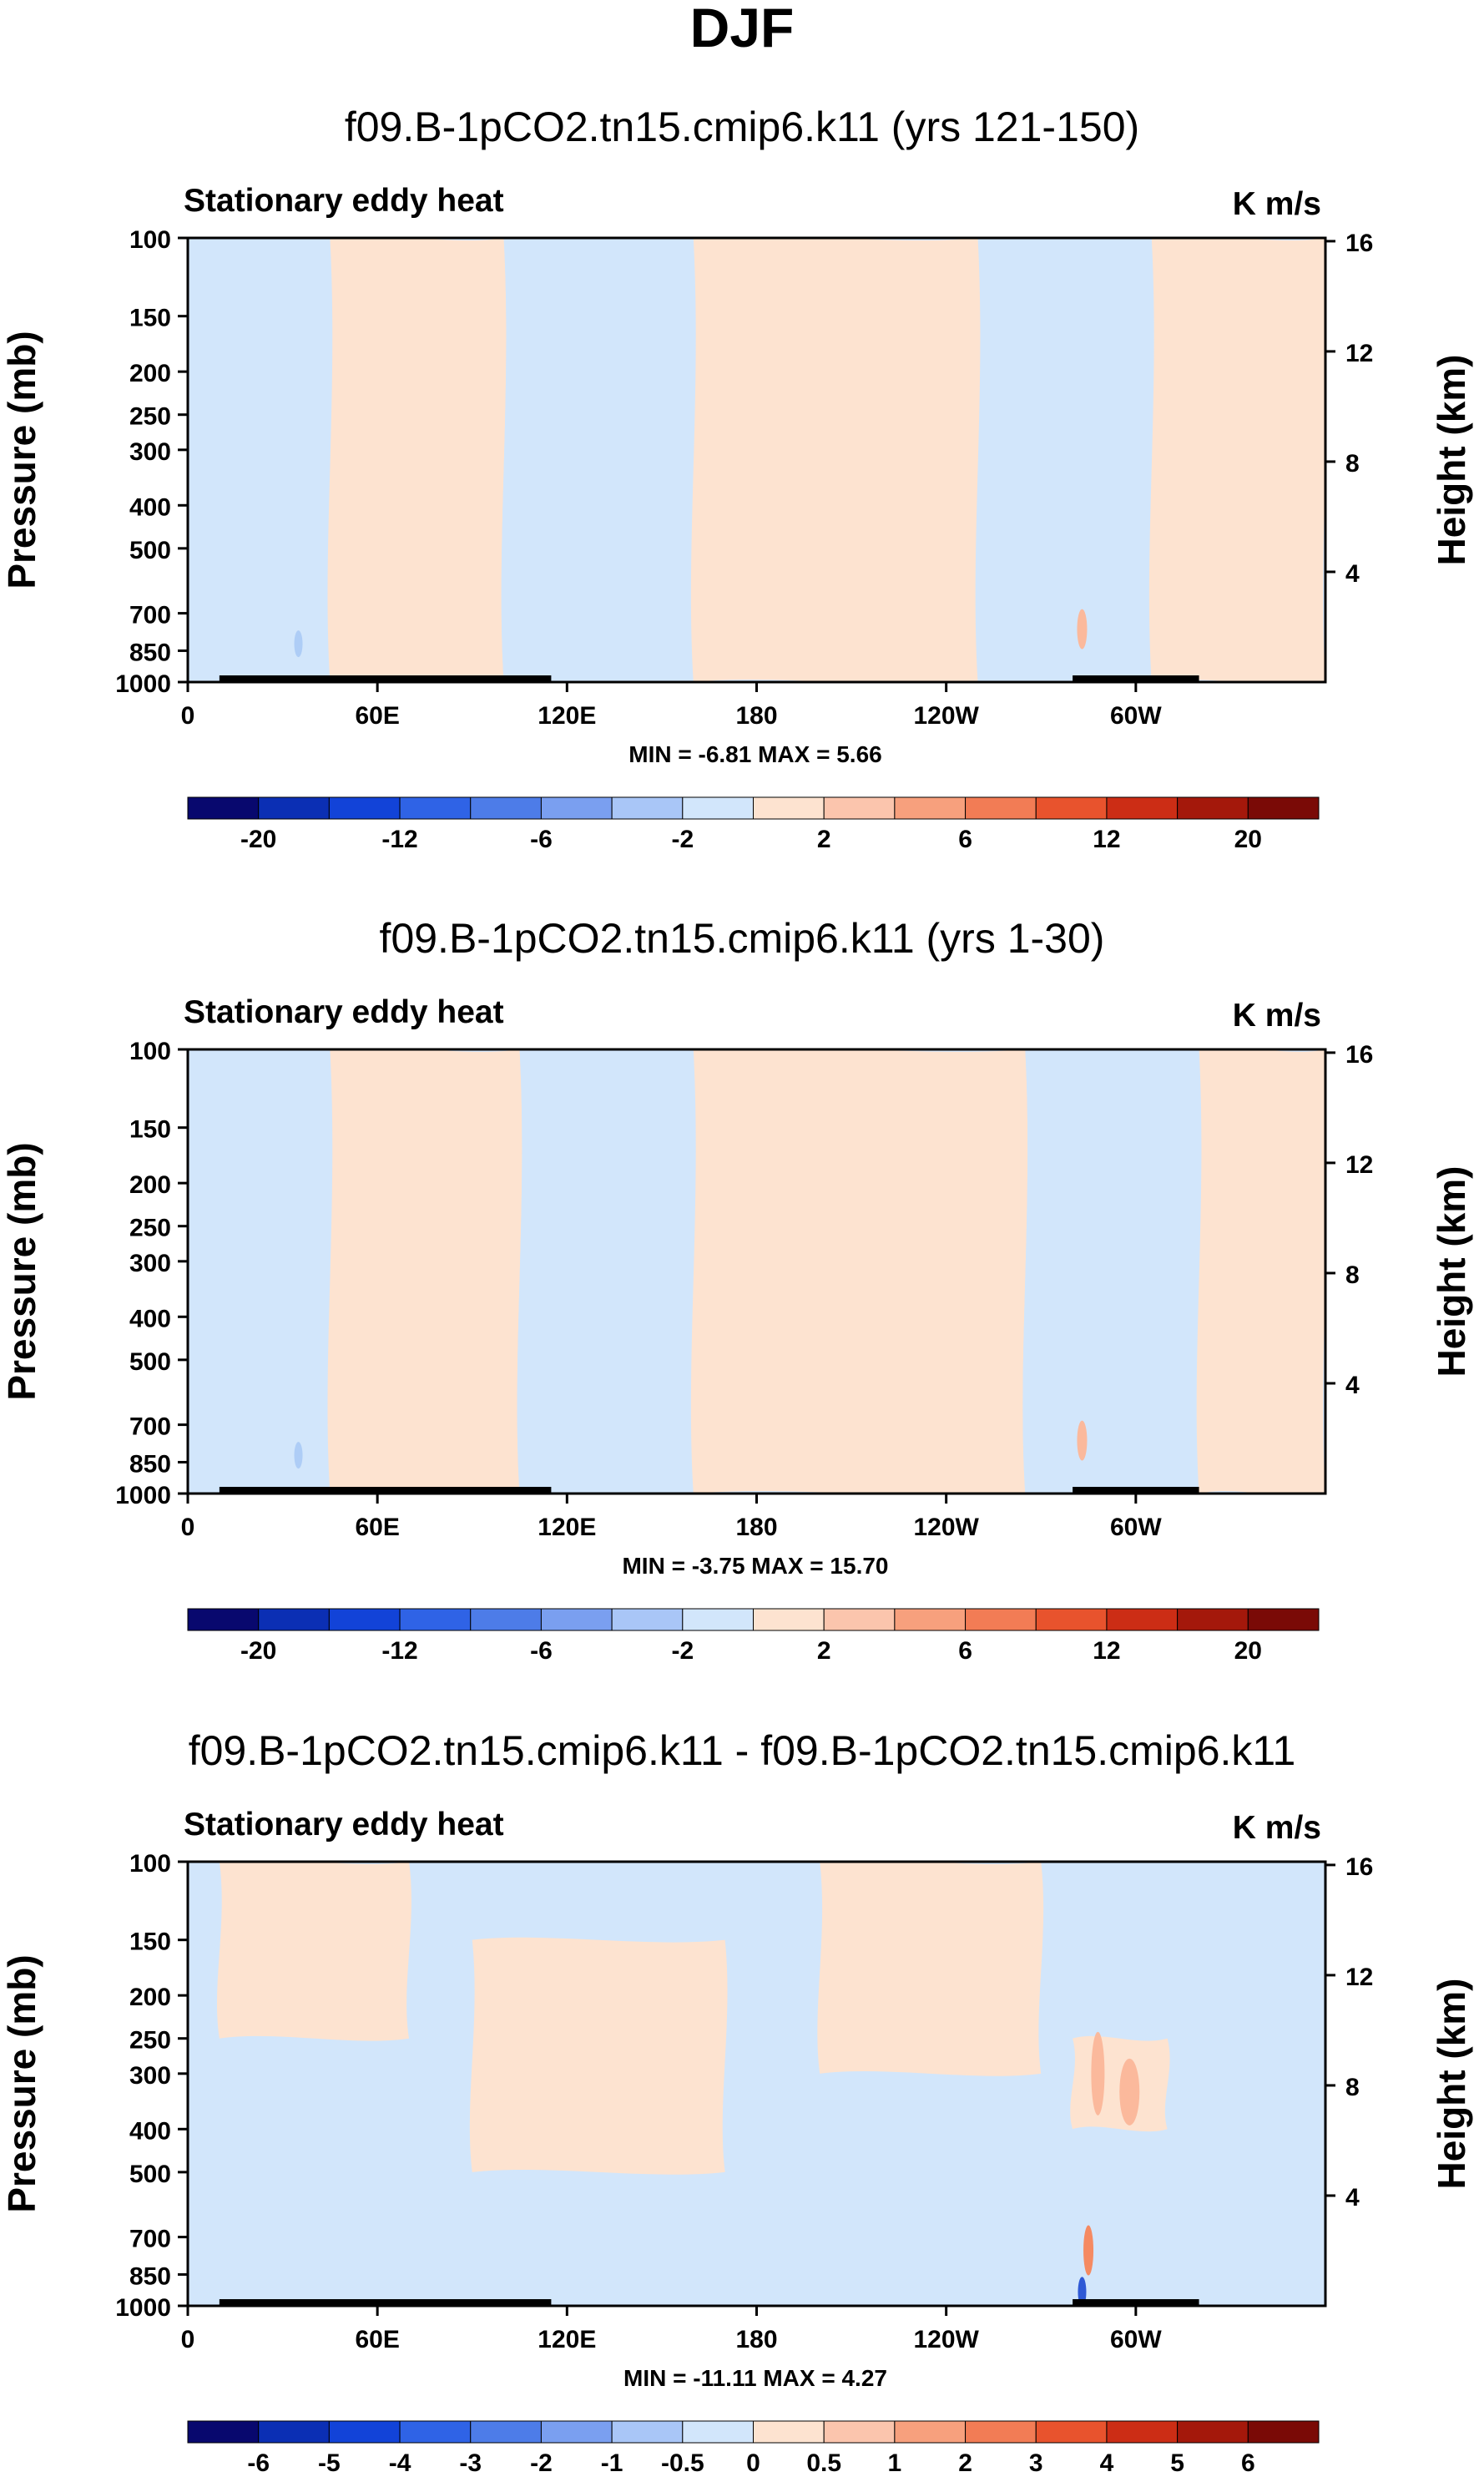 The width and height of the screenshot is (1484, 2487). What do you see at coordinates (612, 2463) in the screenshot?
I see `colorbar-label: -1` at bounding box center [612, 2463].